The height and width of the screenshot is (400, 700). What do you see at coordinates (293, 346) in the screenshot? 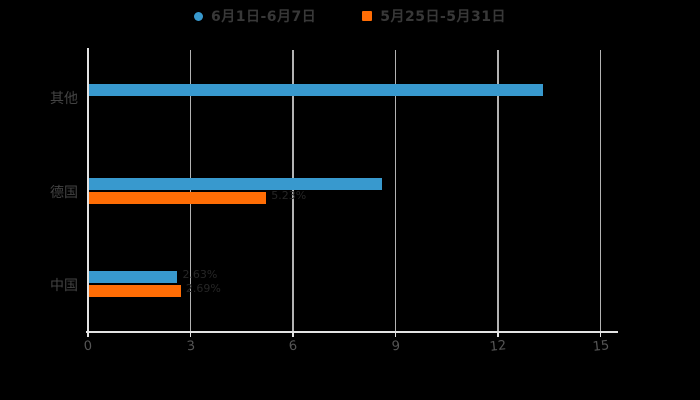
I see `x-tick-label-6: 6` at bounding box center [293, 346].